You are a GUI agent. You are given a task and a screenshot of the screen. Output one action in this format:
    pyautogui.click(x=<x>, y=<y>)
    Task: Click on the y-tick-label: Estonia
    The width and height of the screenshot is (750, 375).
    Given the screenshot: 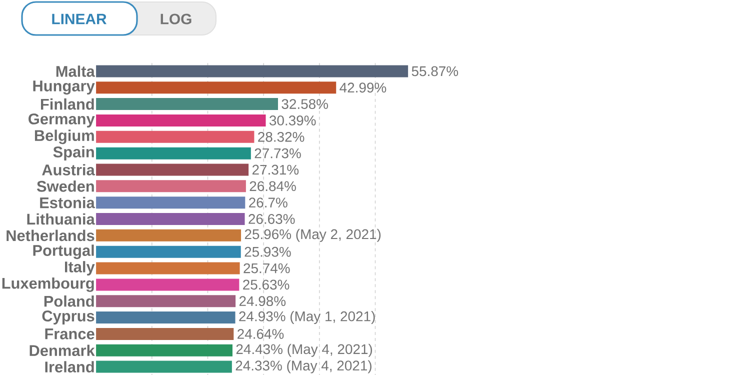 What is the action you would take?
    pyautogui.click(x=67, y=202)
    